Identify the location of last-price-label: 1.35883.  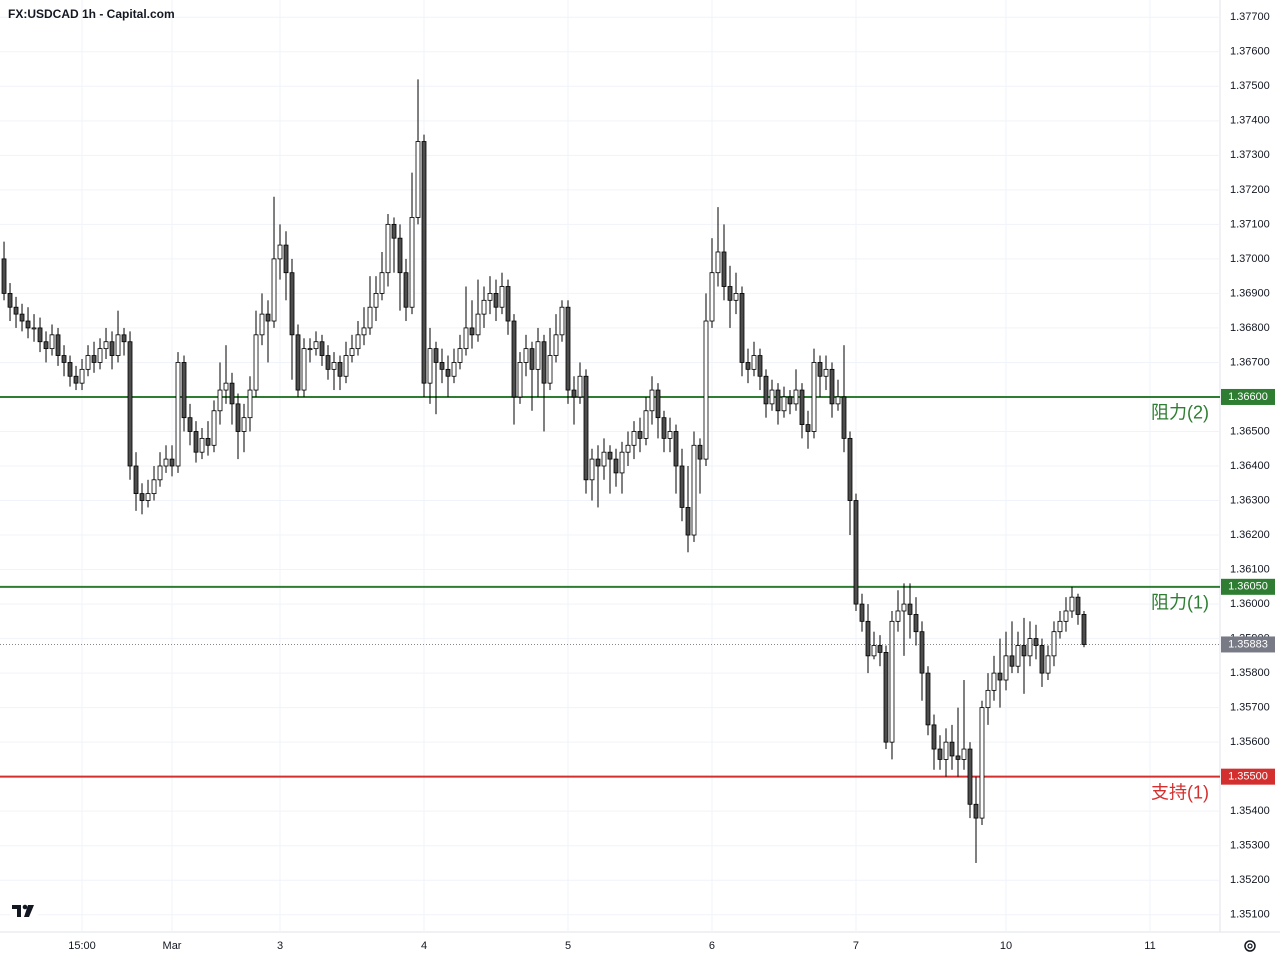
(1248, 644).